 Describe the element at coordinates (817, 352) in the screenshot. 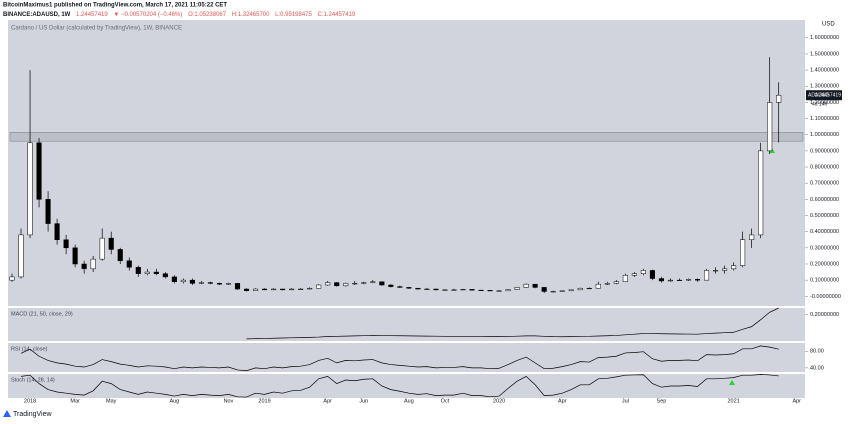

I see `y-tick-label: 80.00` at that location.